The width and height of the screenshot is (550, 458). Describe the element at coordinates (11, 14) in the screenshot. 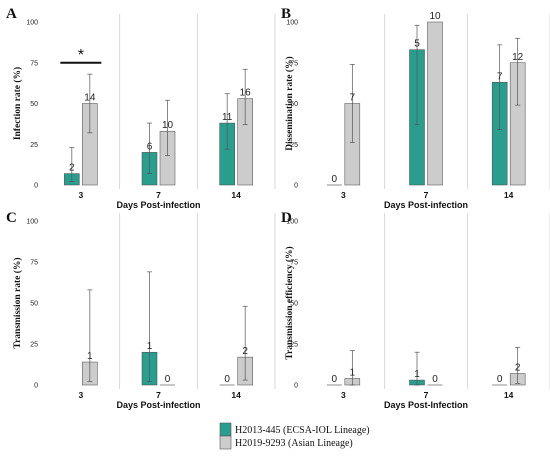

I see `panel-letter: A` at that location.